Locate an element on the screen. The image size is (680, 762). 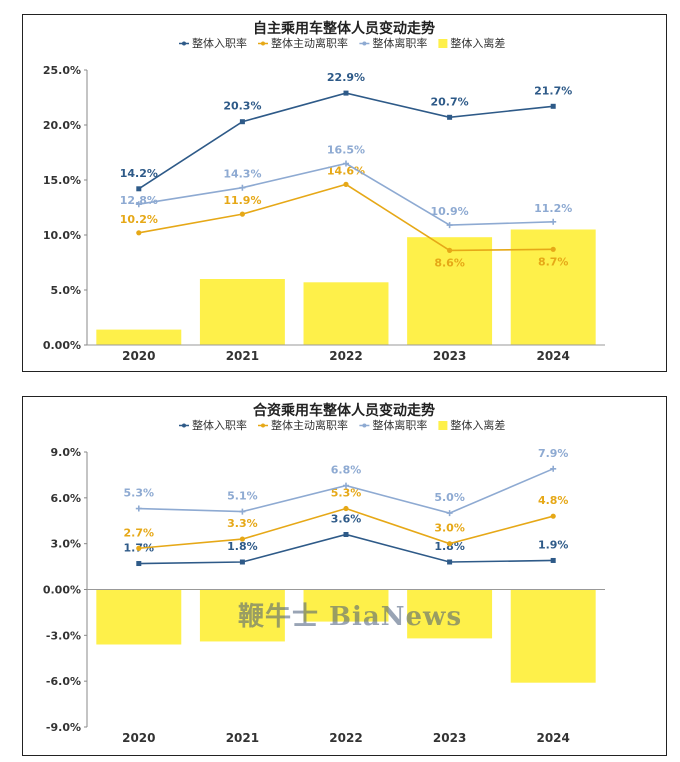
data-label: 10.9% is located at coordinates (450, 211).